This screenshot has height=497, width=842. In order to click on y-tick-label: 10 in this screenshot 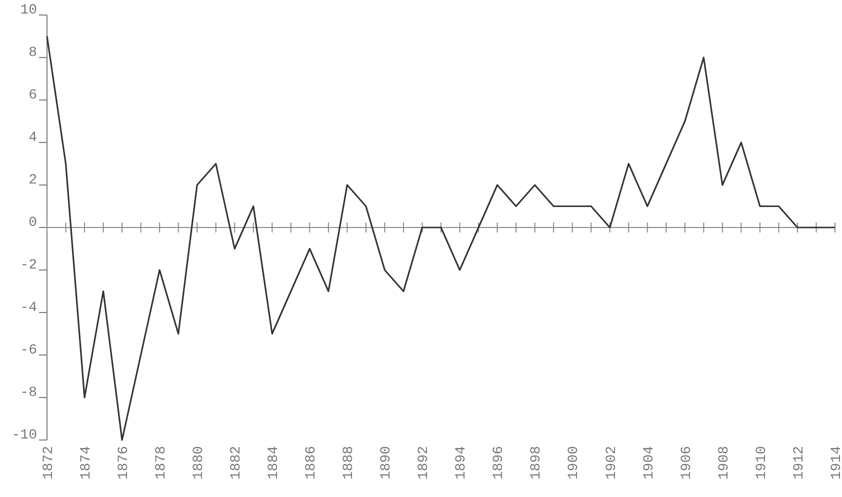, I will do `click(28, 10)`.